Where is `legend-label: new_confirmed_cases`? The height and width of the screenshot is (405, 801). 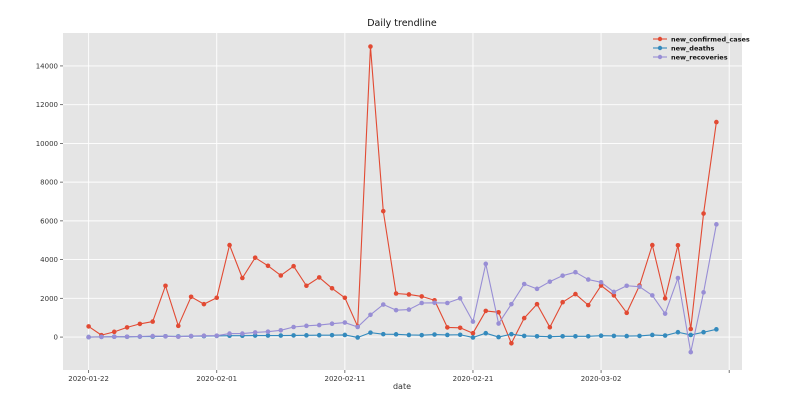
legend-label: new_confirmed_cases is located at coordinates (710, 39).